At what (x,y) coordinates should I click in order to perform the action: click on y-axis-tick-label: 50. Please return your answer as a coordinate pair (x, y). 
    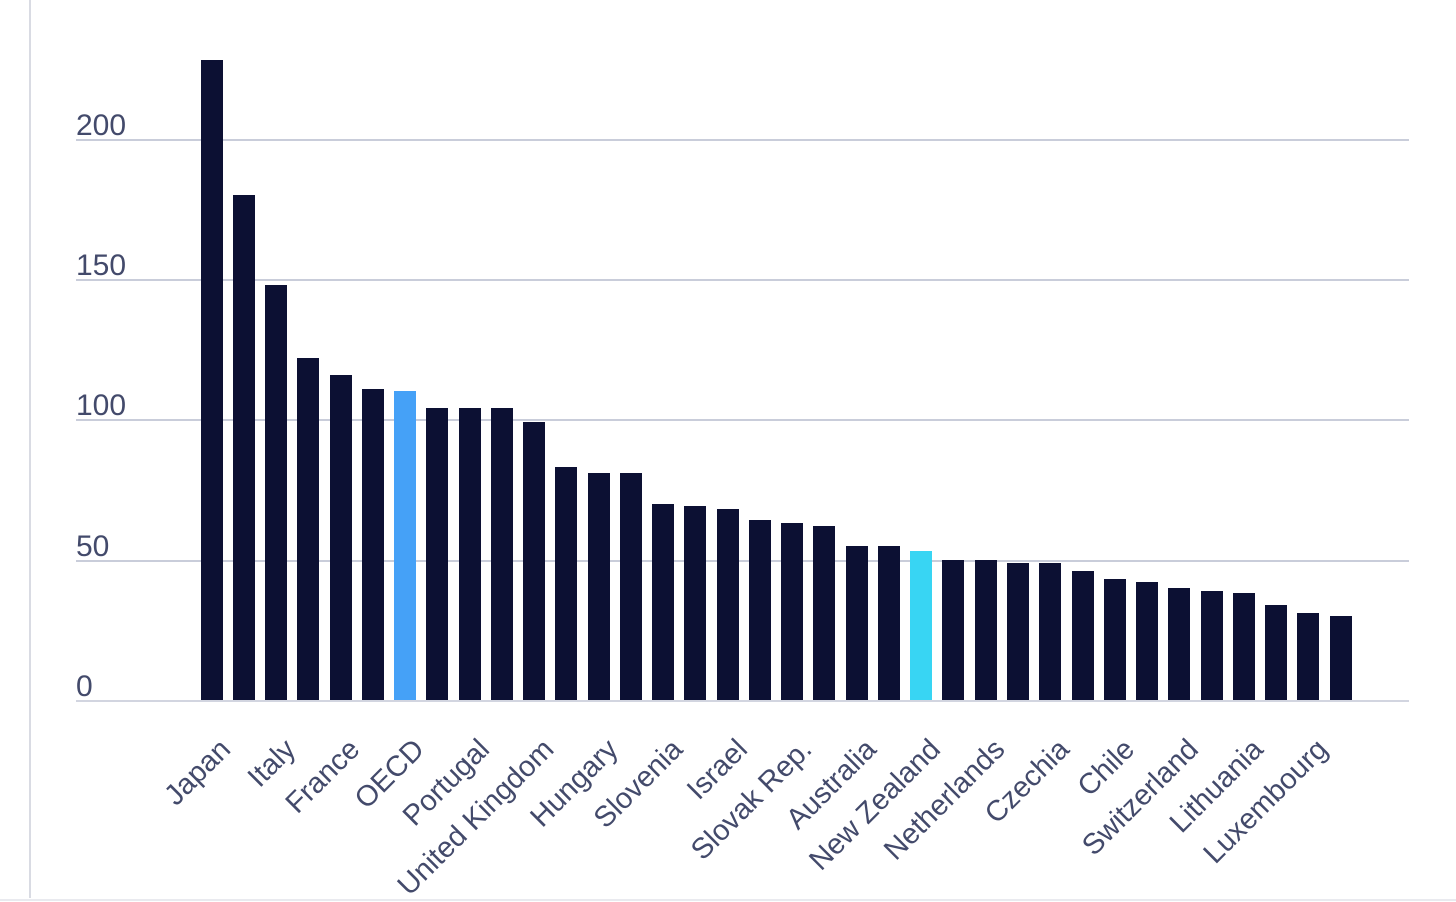
    Looking at the image, I should click on (93, 546).